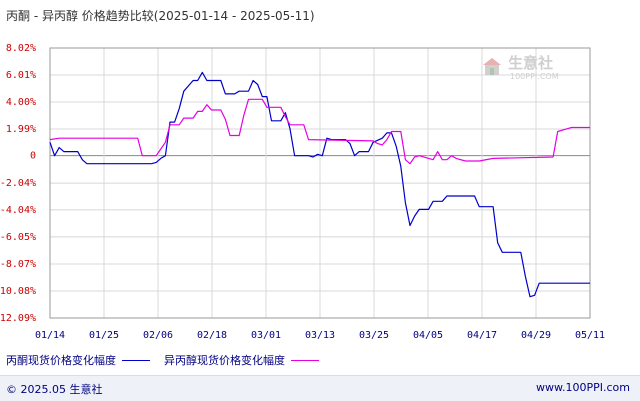 The image size is (640, 401). Describe the element at coordinates (158, 335) in the screenshot. I see `x-tick-label: 02/06` at that location.